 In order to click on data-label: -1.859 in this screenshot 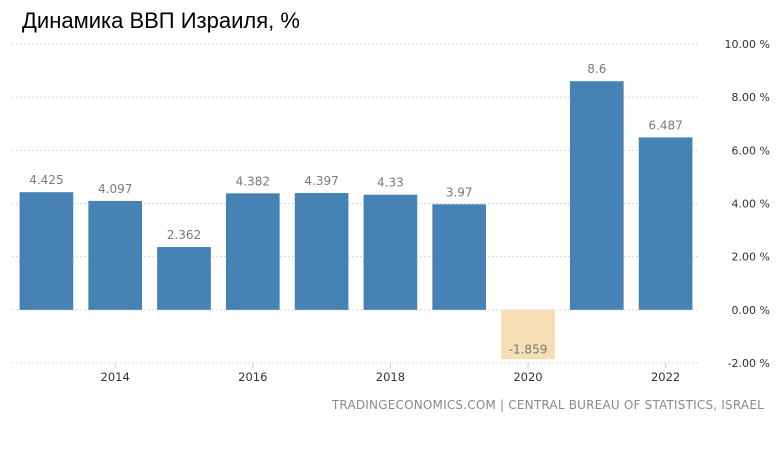, I will do `click(528, 349)`.